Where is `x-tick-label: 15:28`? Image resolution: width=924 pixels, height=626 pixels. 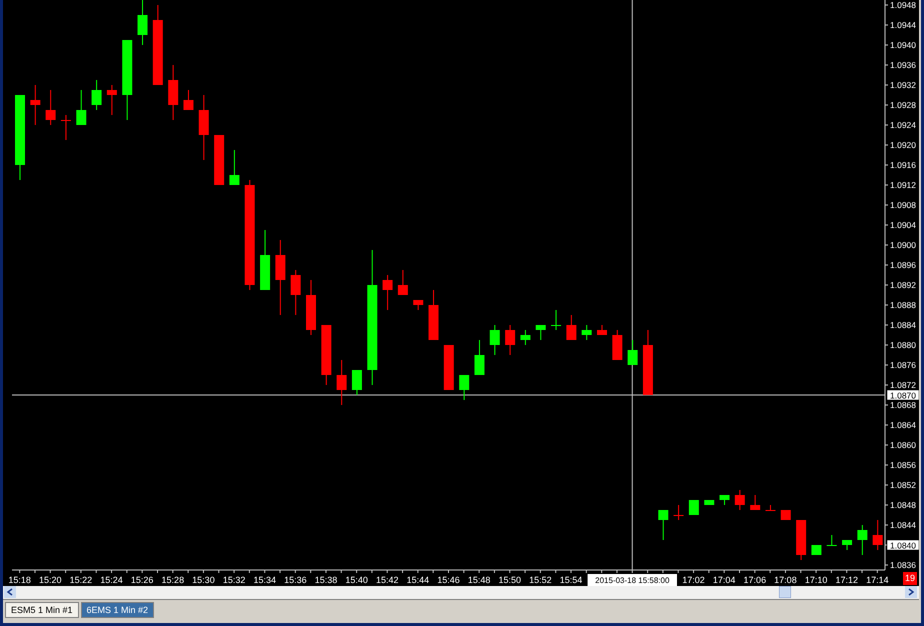
x-tick-label: 15:28 is located at coordinates (173, 580).